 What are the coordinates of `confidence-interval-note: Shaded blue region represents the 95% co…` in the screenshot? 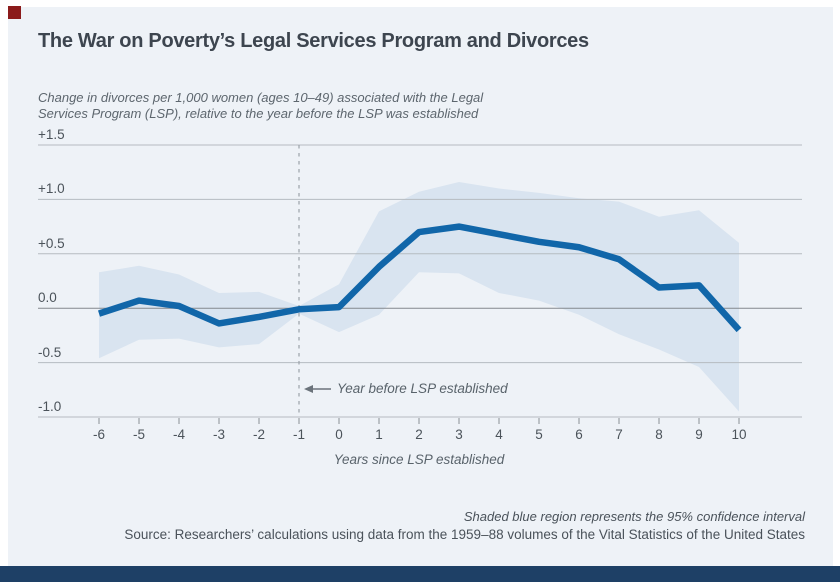 It's located at (634, 516).